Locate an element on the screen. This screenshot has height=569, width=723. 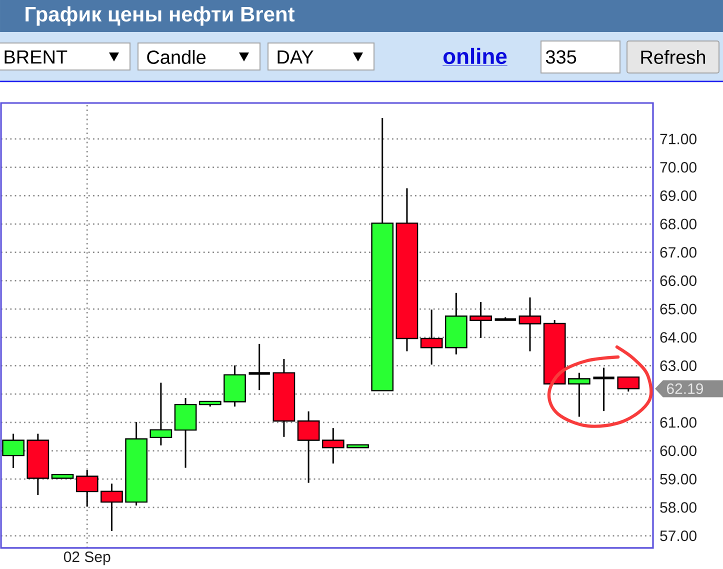
y-tick-label: 66.00 is located at coordinates (678, 280).